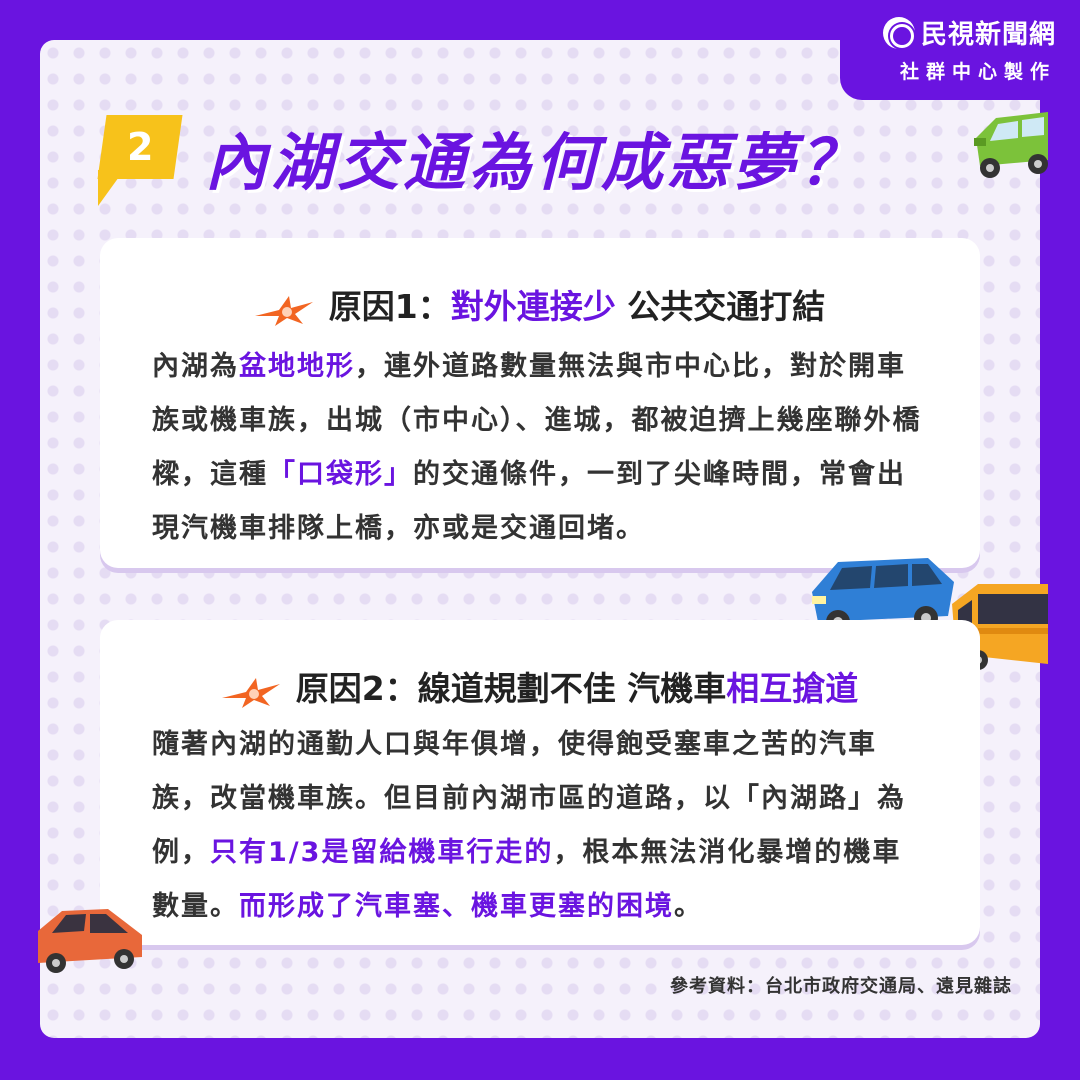 The image size is (1080, 1080). What do you see at coordinates (841, 986) in the screenshot?
I see `source-reference: 參考資料：台北市政府交通局、遠見雜誌` at bounding box center [841, 986].